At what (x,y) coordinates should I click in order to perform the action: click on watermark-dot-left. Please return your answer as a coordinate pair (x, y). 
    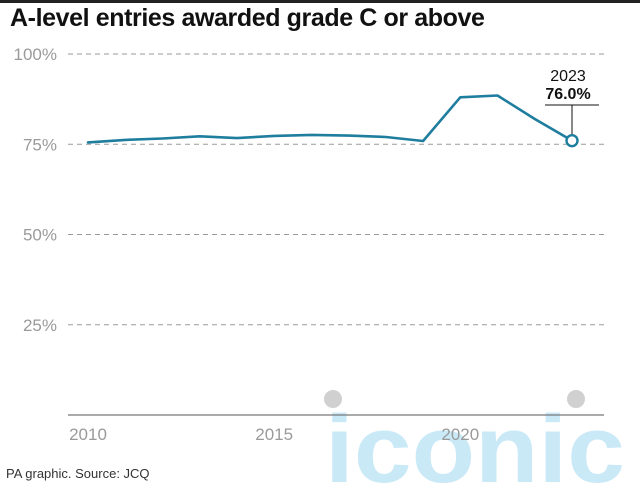
    Looking at the image, I should click on (333, 399).